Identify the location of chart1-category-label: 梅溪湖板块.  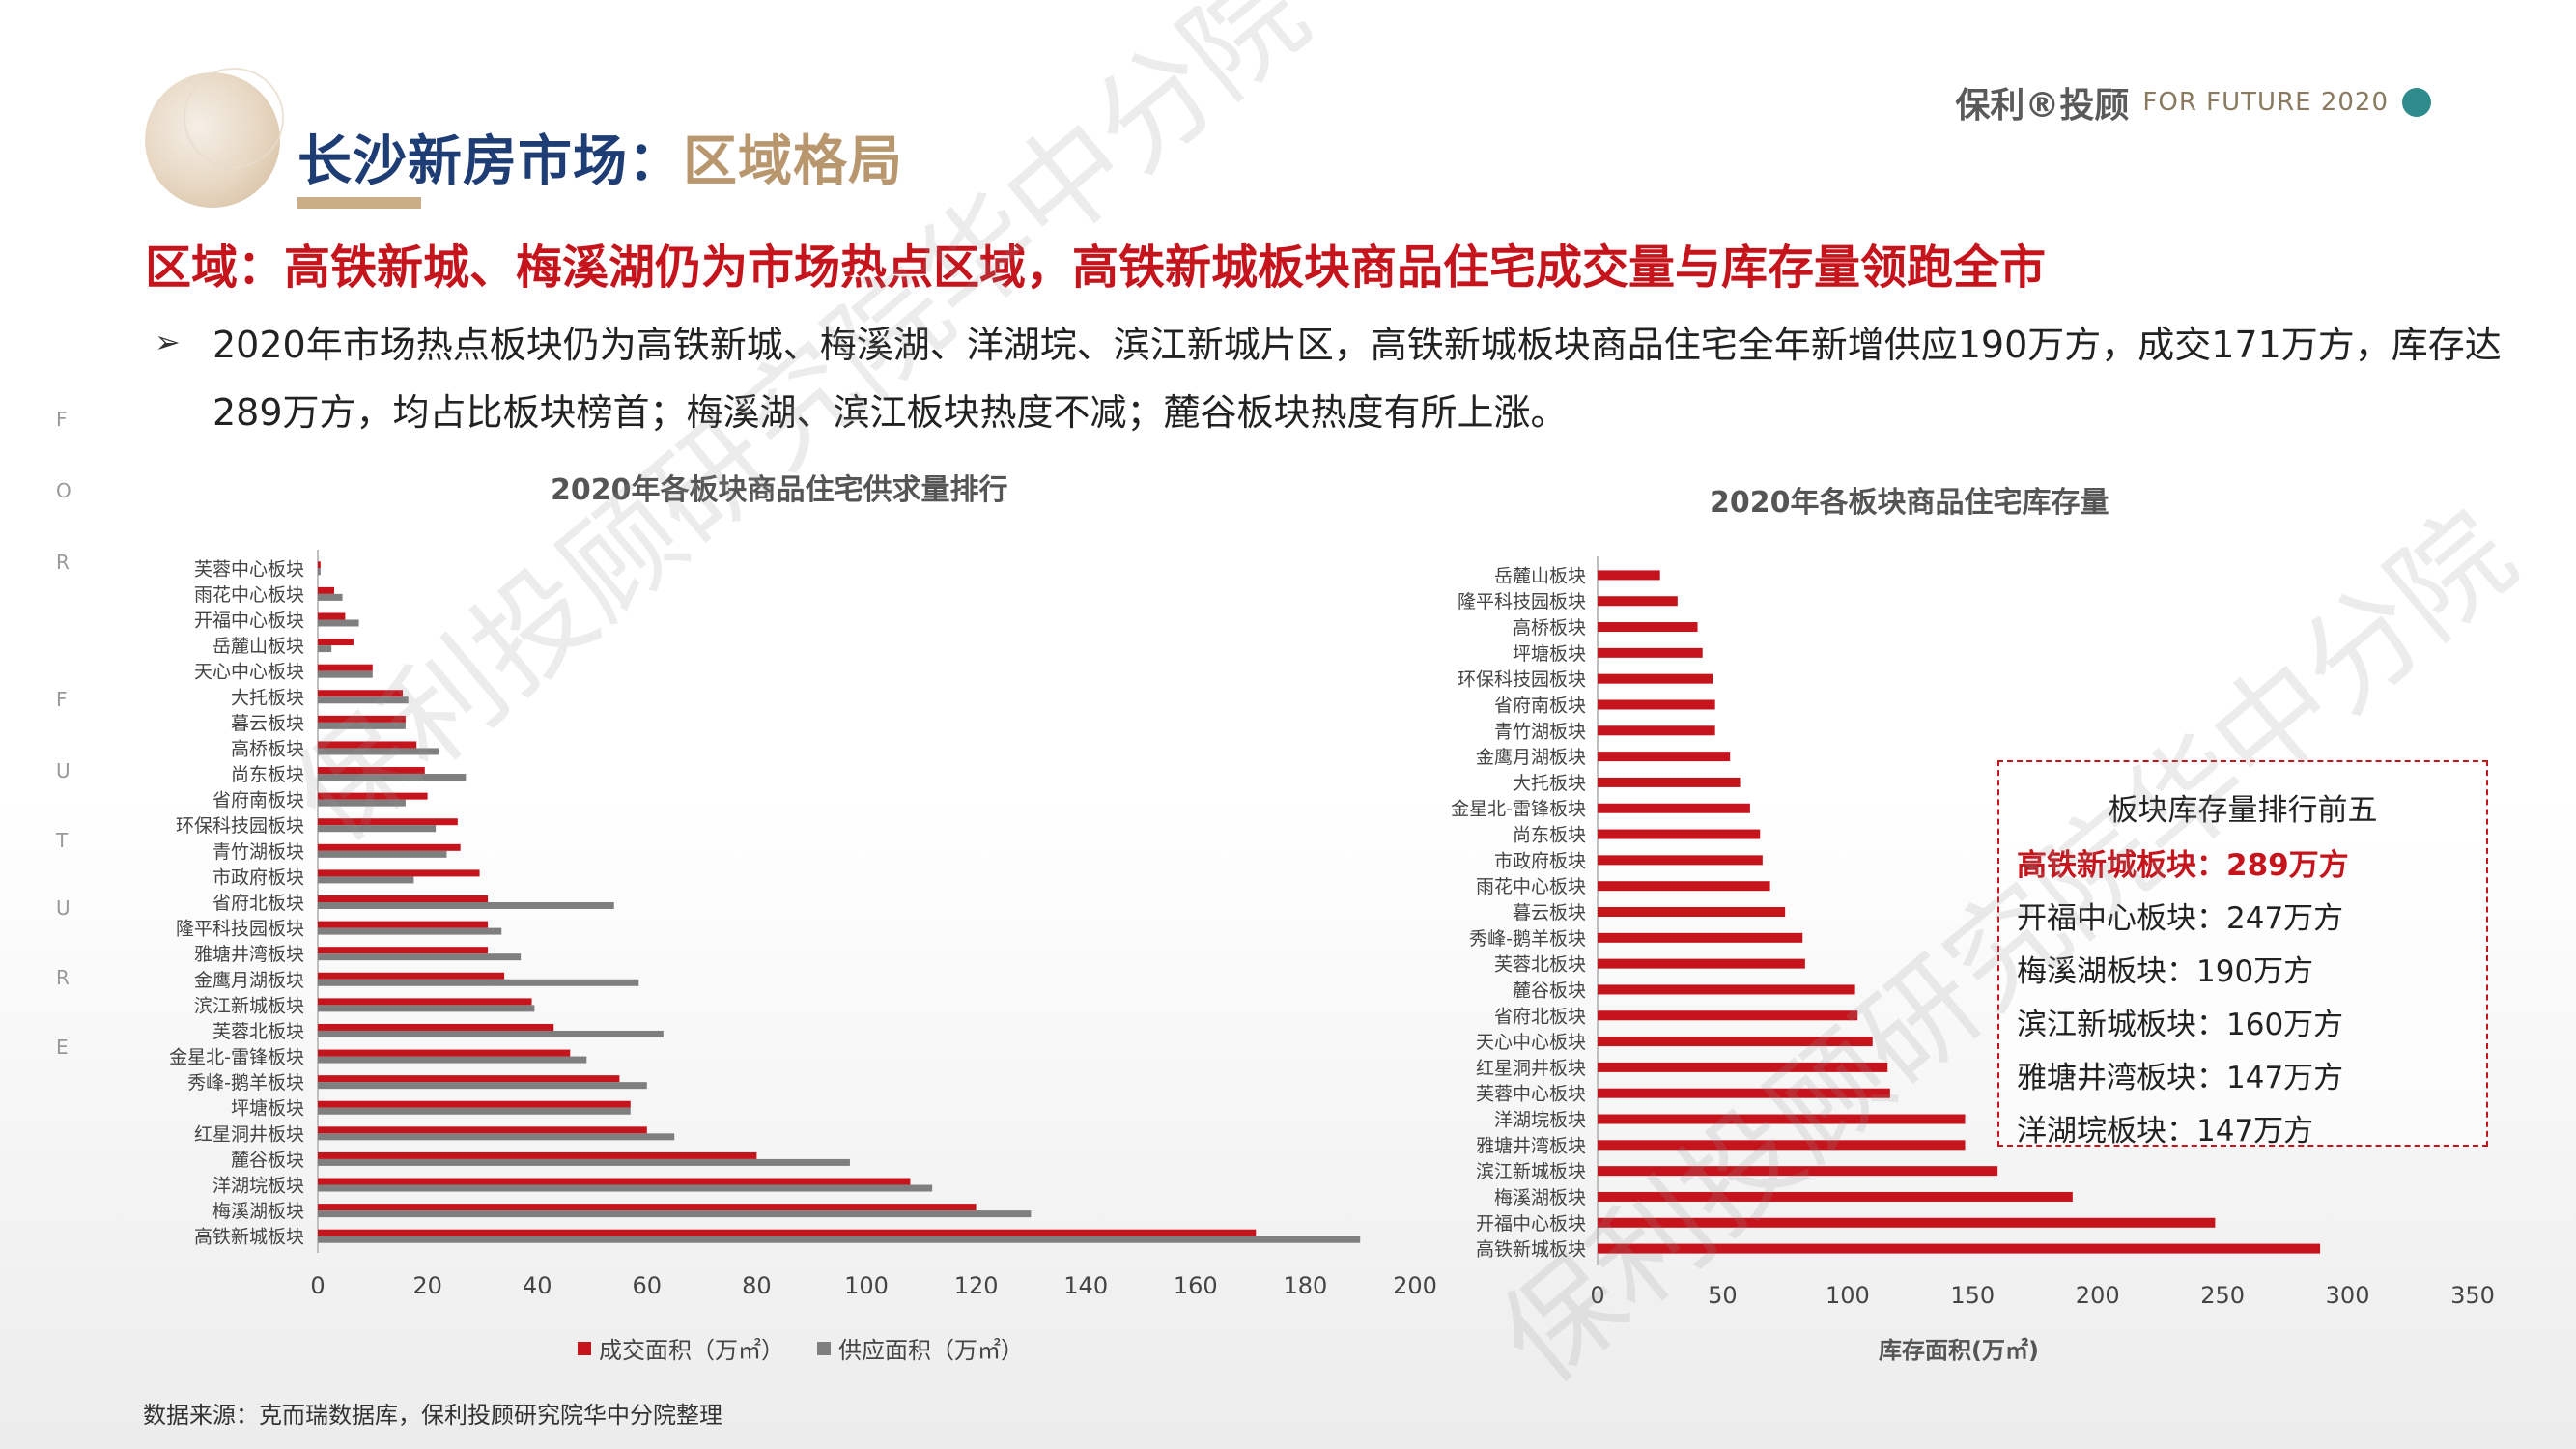
(258, 1211).